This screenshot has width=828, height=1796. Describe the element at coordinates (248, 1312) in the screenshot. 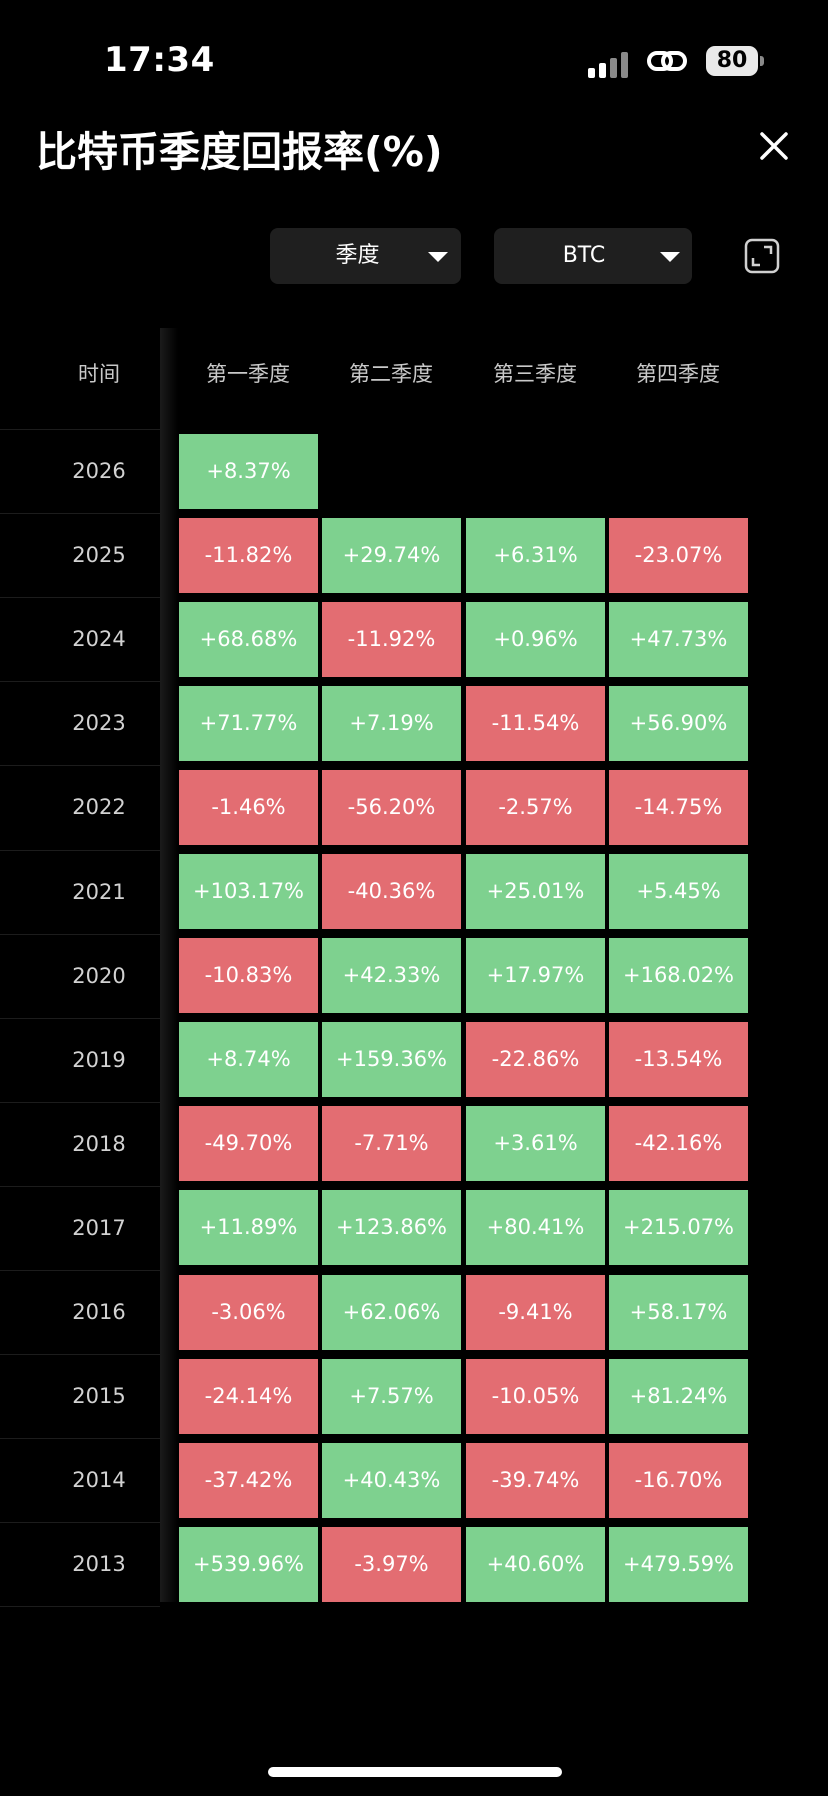

I see `return-cell: -3.06%` at that location.